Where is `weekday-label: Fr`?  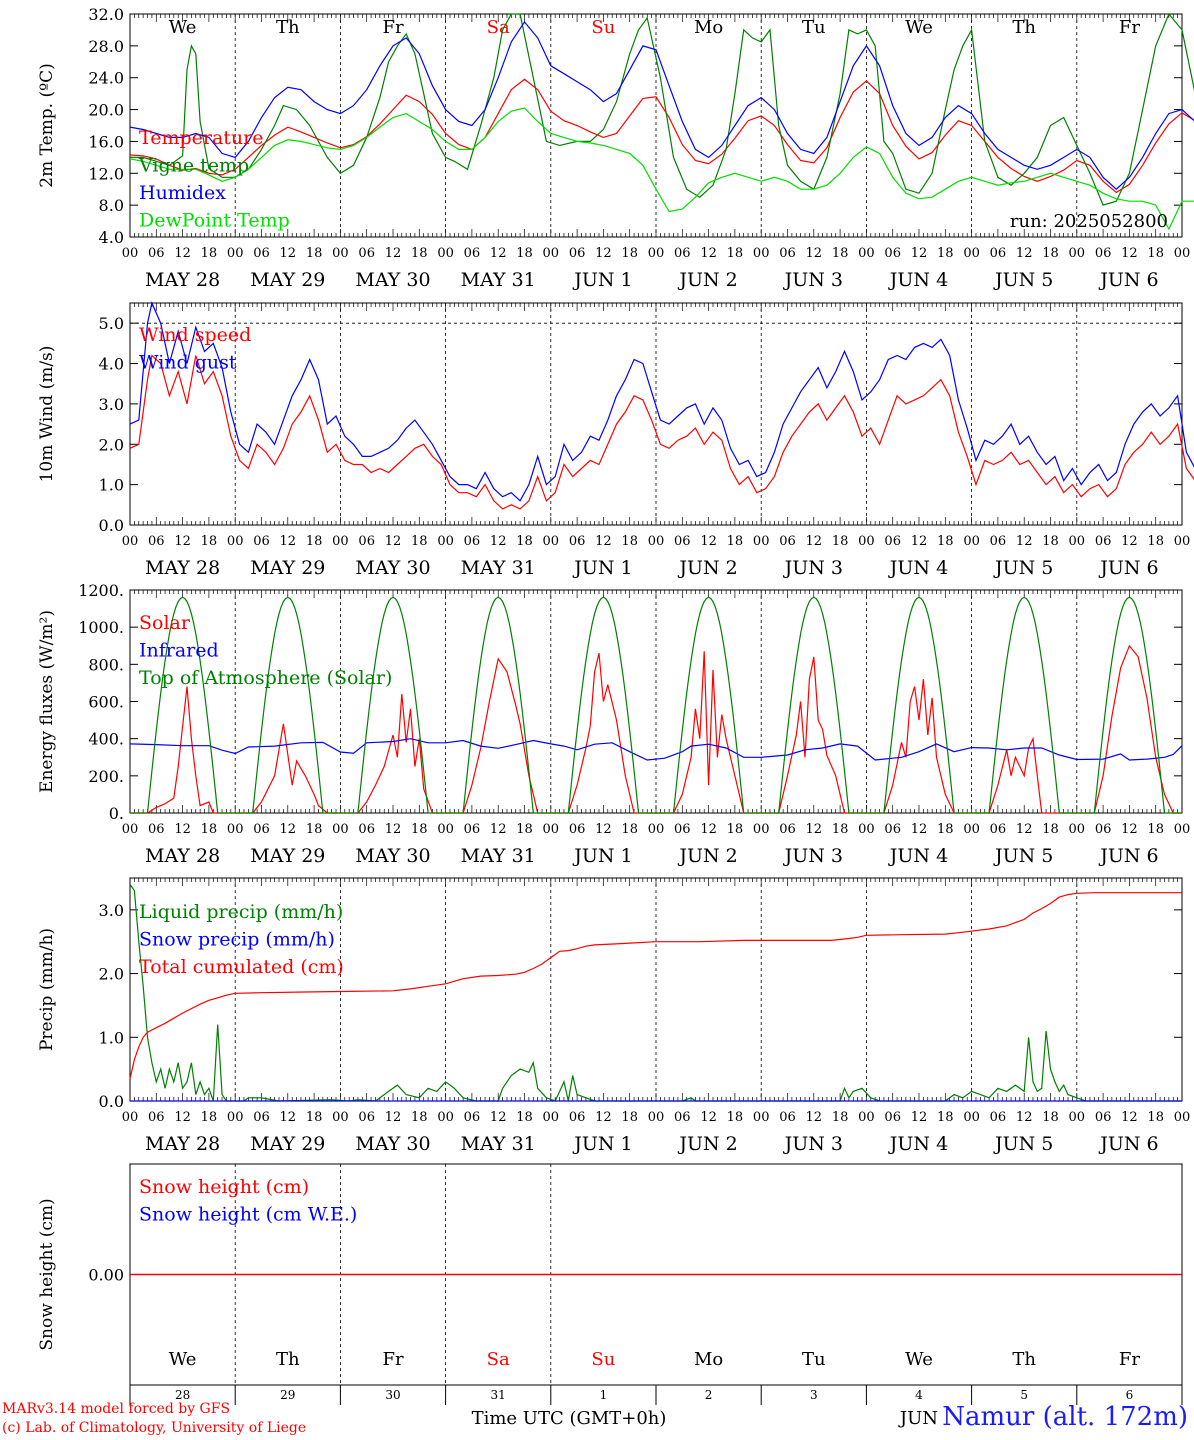 weekday-label: Fr is located at coordinates (392, 27).